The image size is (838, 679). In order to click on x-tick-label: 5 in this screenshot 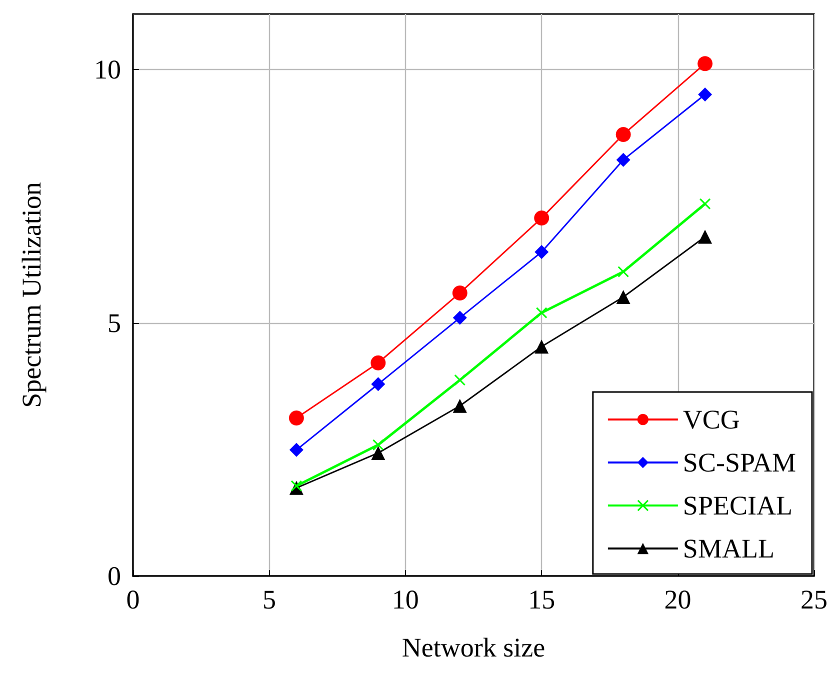, I will do `click(269, 599)`.